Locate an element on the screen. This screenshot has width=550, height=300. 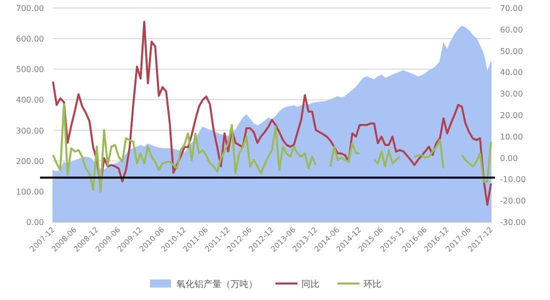
y-tick-label: 100.00 is located at coordinates (30, 191).